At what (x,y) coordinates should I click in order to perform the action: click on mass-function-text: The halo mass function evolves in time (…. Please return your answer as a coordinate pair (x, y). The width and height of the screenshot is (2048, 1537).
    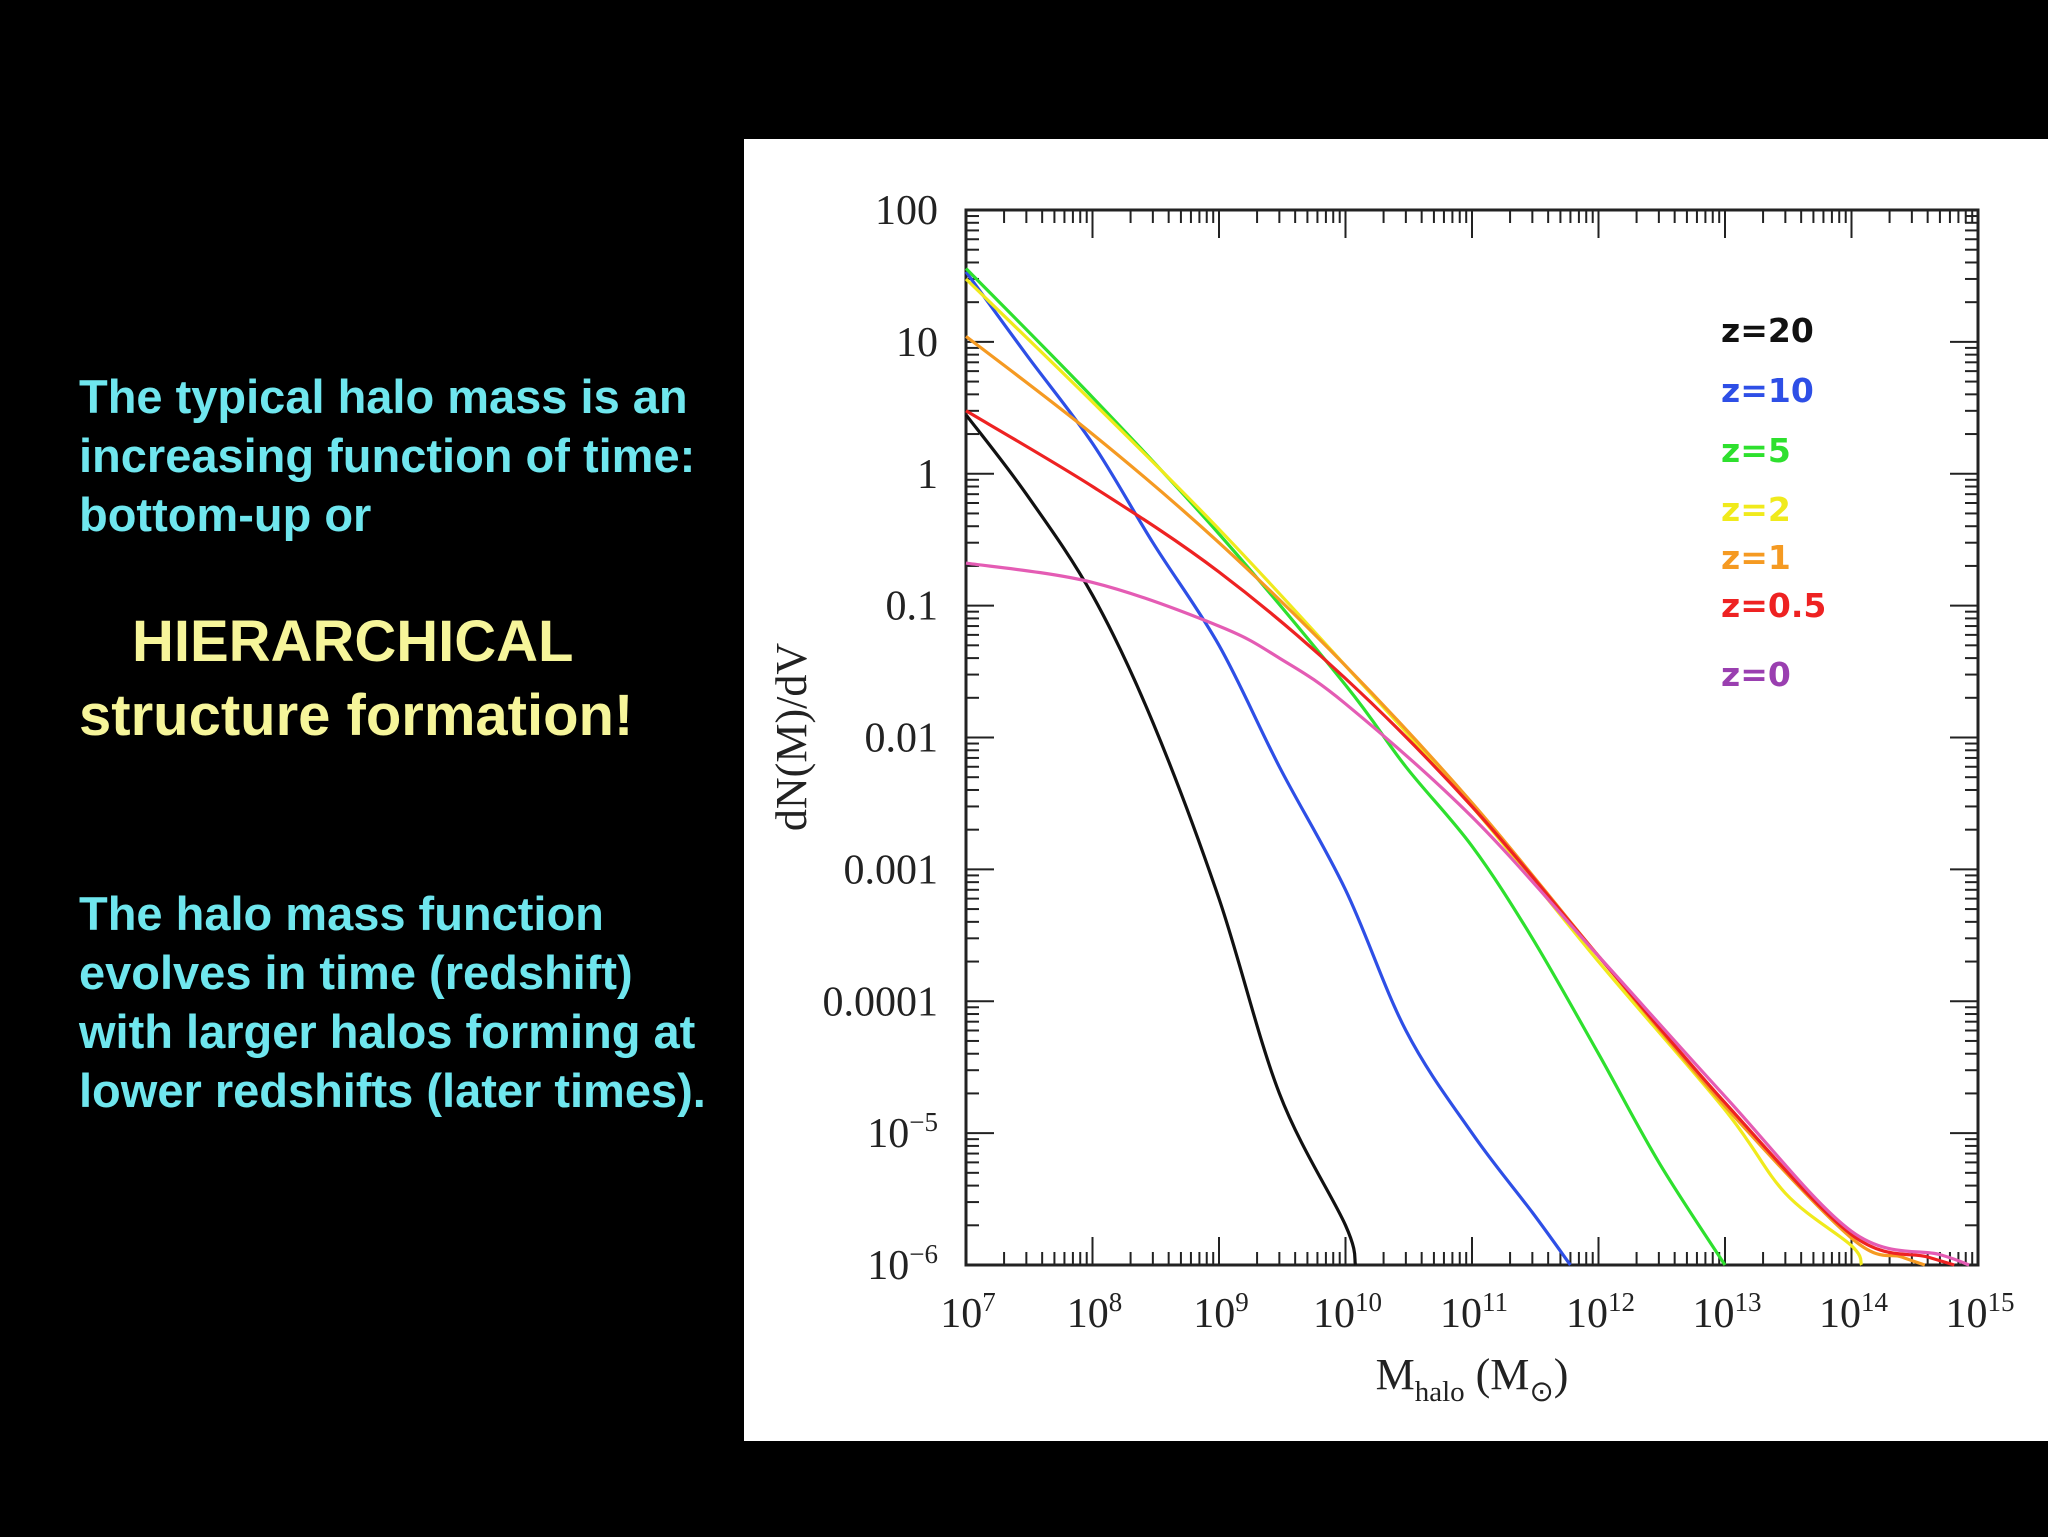
    Looking at the image, I should click on (392, 1002).